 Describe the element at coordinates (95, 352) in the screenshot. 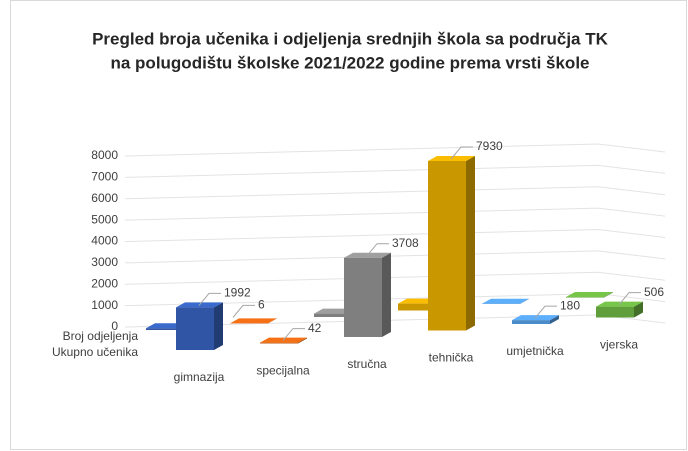

I see `series-label: Ukupno učenika` at that location.